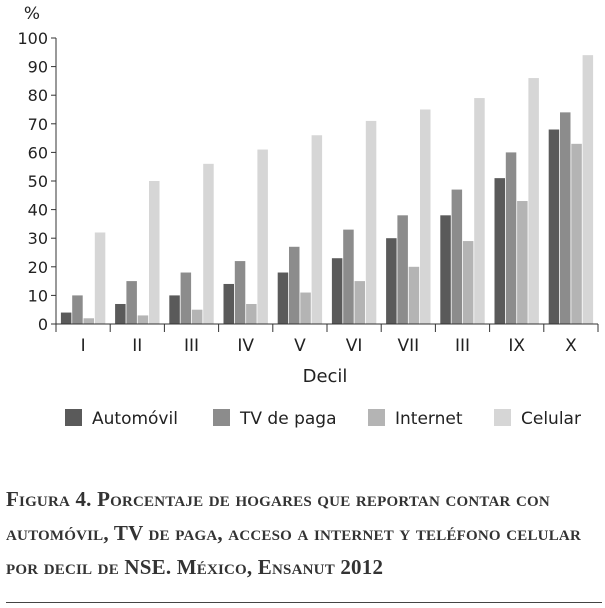  I want to click on x-tick-label: II, so click(137, 346).